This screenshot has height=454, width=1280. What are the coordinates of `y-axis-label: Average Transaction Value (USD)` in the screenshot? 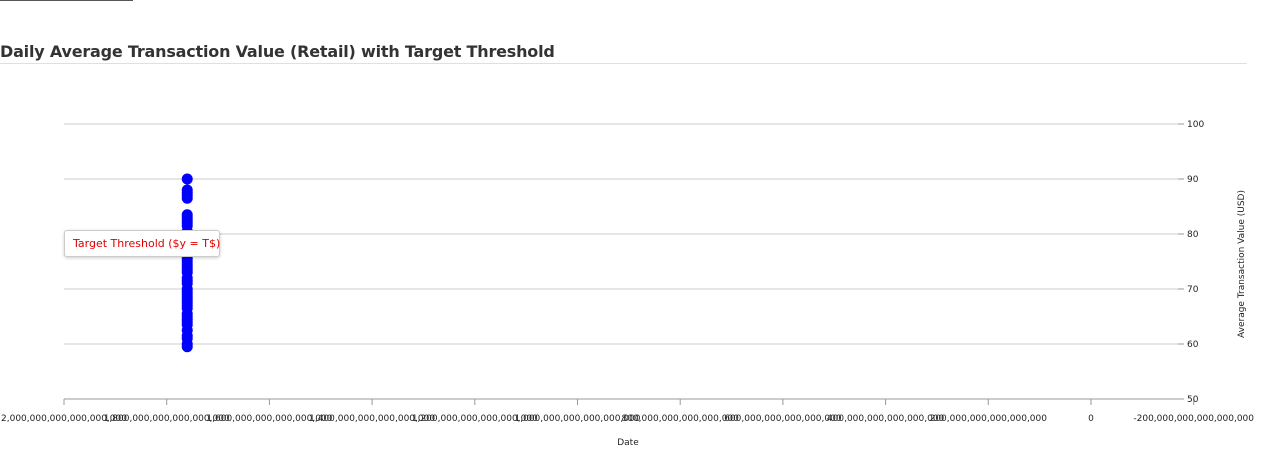 It's located at (1242, 264).